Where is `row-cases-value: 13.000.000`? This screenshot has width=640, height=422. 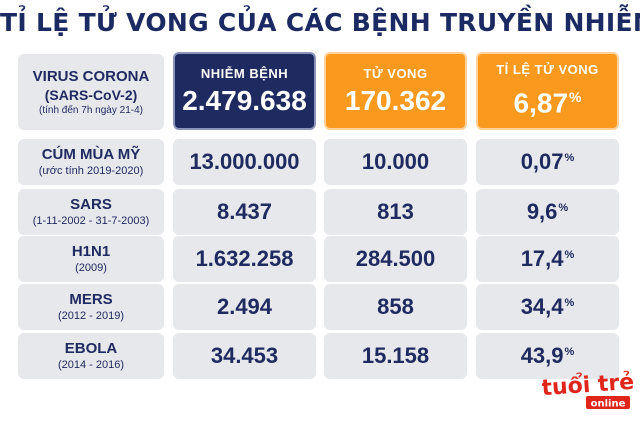 row-cases-value: 13.000.000 is located at coordinates (244, 161).